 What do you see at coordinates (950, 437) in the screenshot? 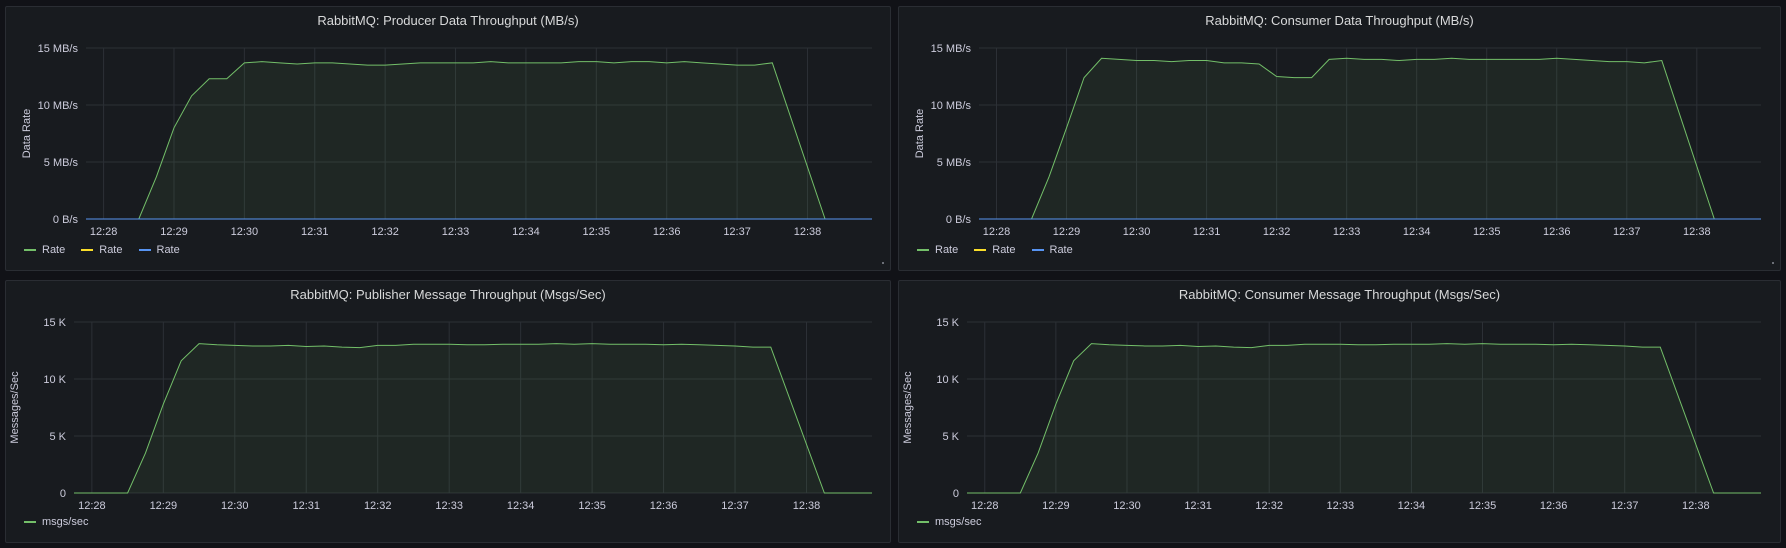
I see `y-tick-label: 5 K` at bounding box center [950, 437].